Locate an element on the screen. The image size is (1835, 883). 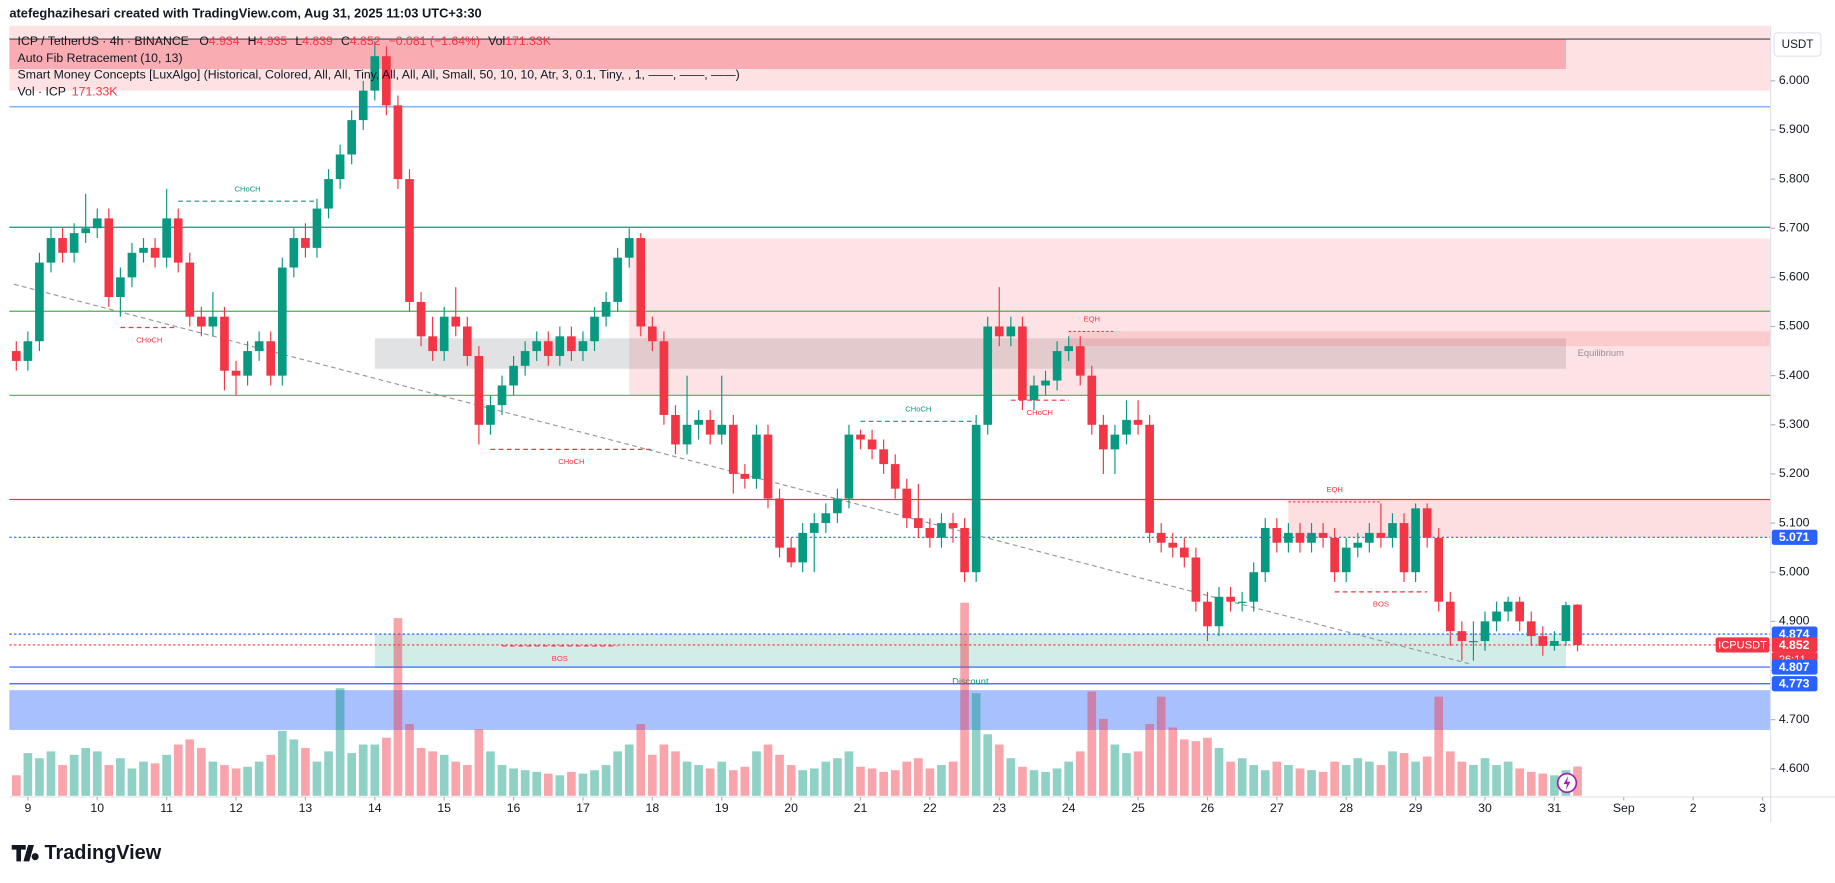
legend-value: 4.839 is located at coordinates (317, 41).